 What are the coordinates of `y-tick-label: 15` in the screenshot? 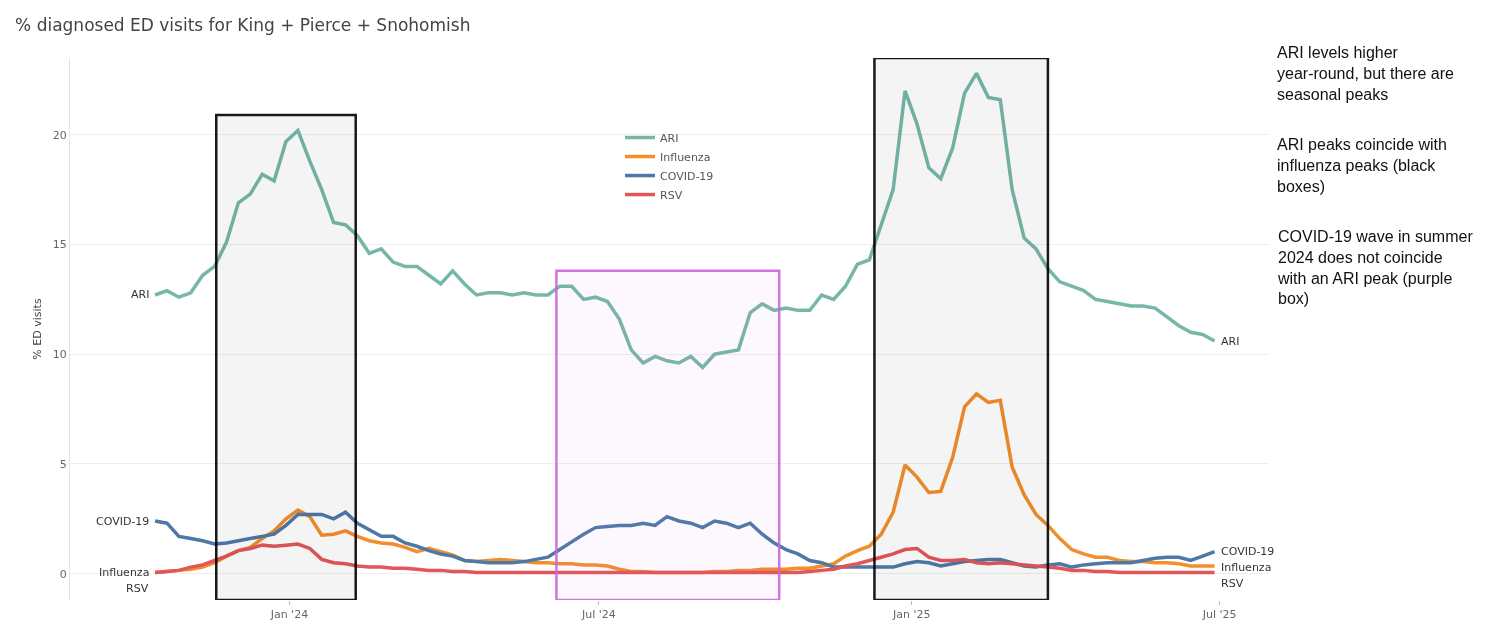 It's located at (59, 245).